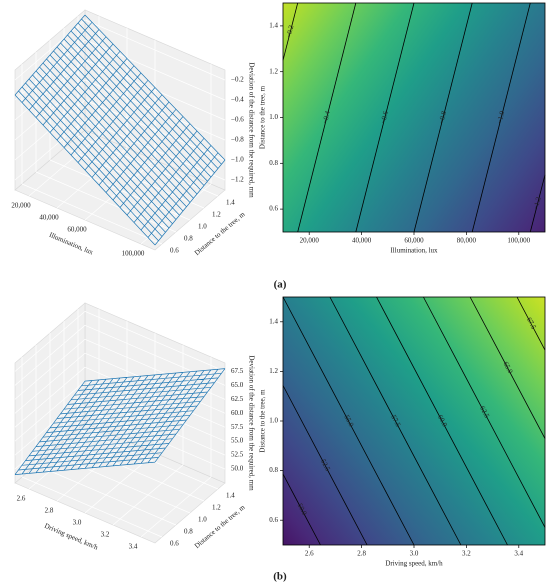  I want to click on x-tick-label: 80,000, so click(467, 241).